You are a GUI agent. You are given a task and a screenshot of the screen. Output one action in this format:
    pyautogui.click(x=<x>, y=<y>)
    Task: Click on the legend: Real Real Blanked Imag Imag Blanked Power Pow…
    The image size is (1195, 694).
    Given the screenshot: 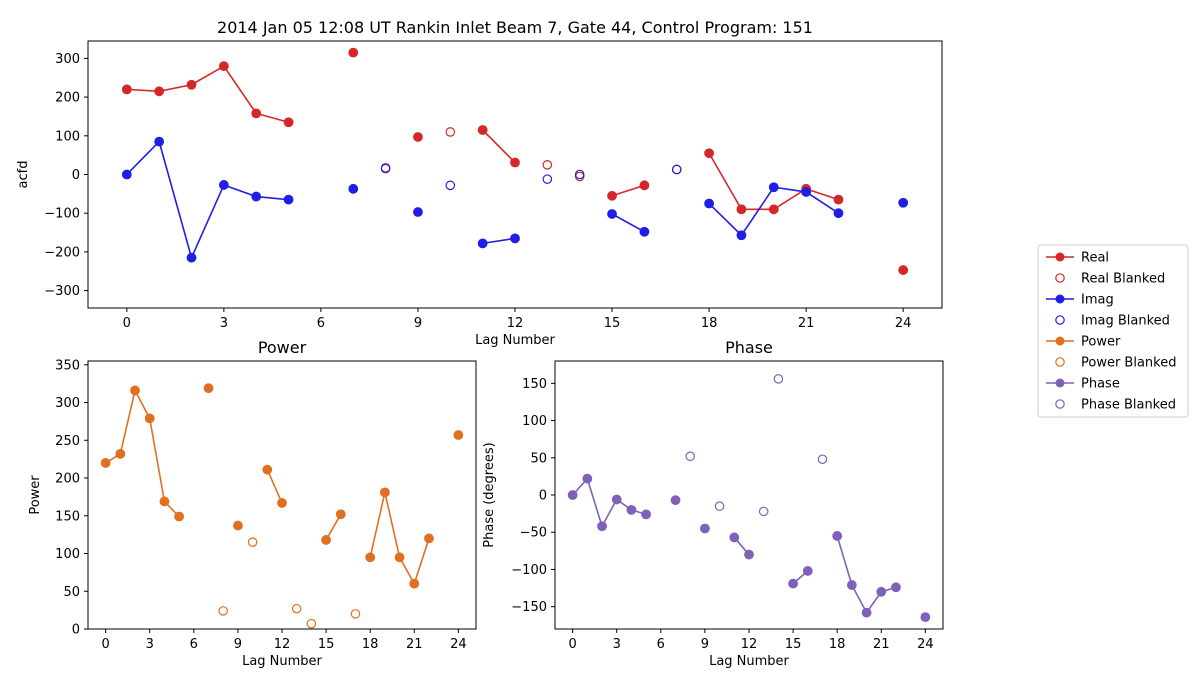 What is the action you would take?
    pyautogui.click(x=1113, y=331)
    